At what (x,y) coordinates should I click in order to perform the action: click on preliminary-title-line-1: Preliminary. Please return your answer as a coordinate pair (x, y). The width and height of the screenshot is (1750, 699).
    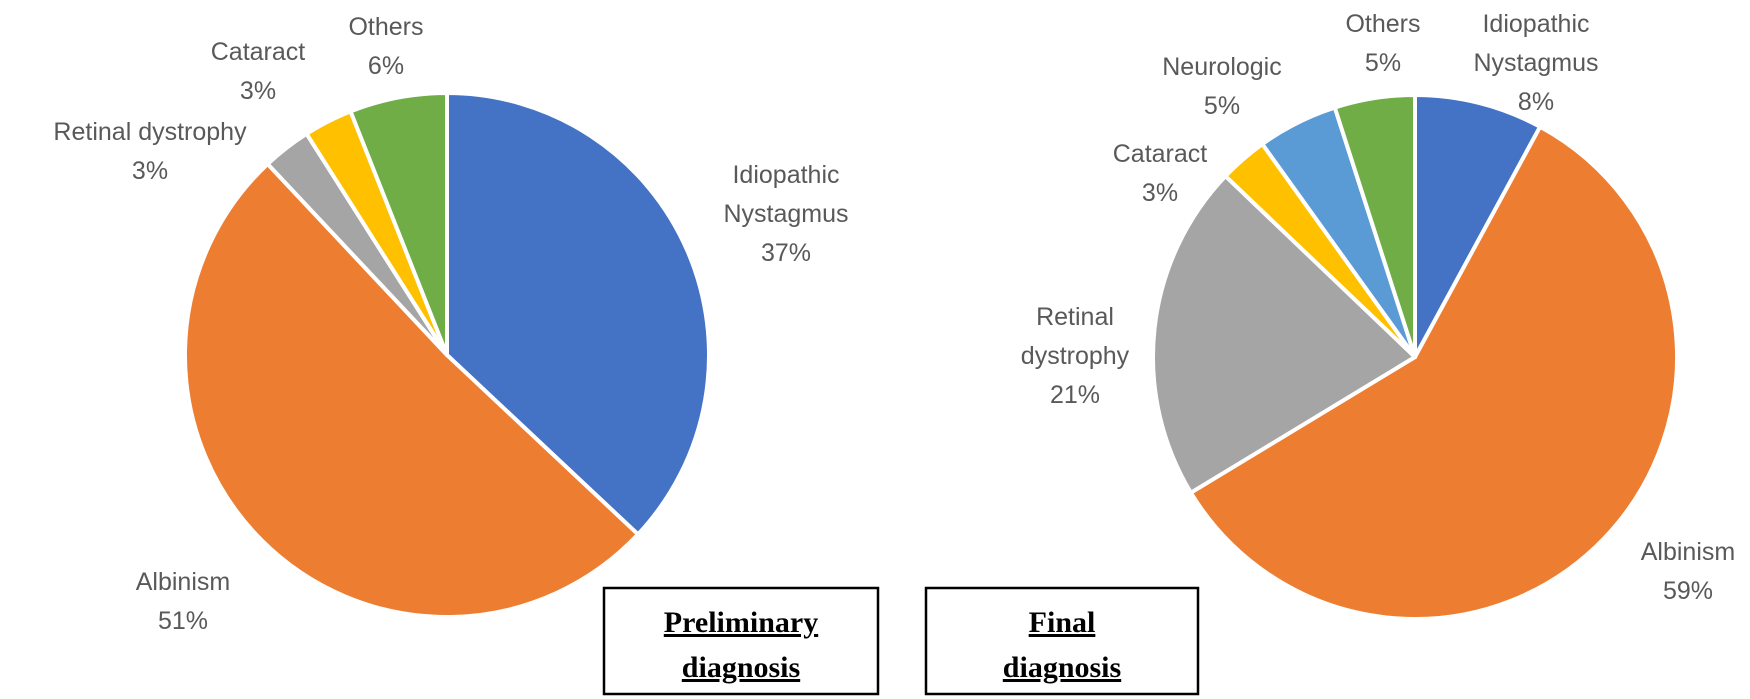
    Looking at the image, I should click on (741, 622).